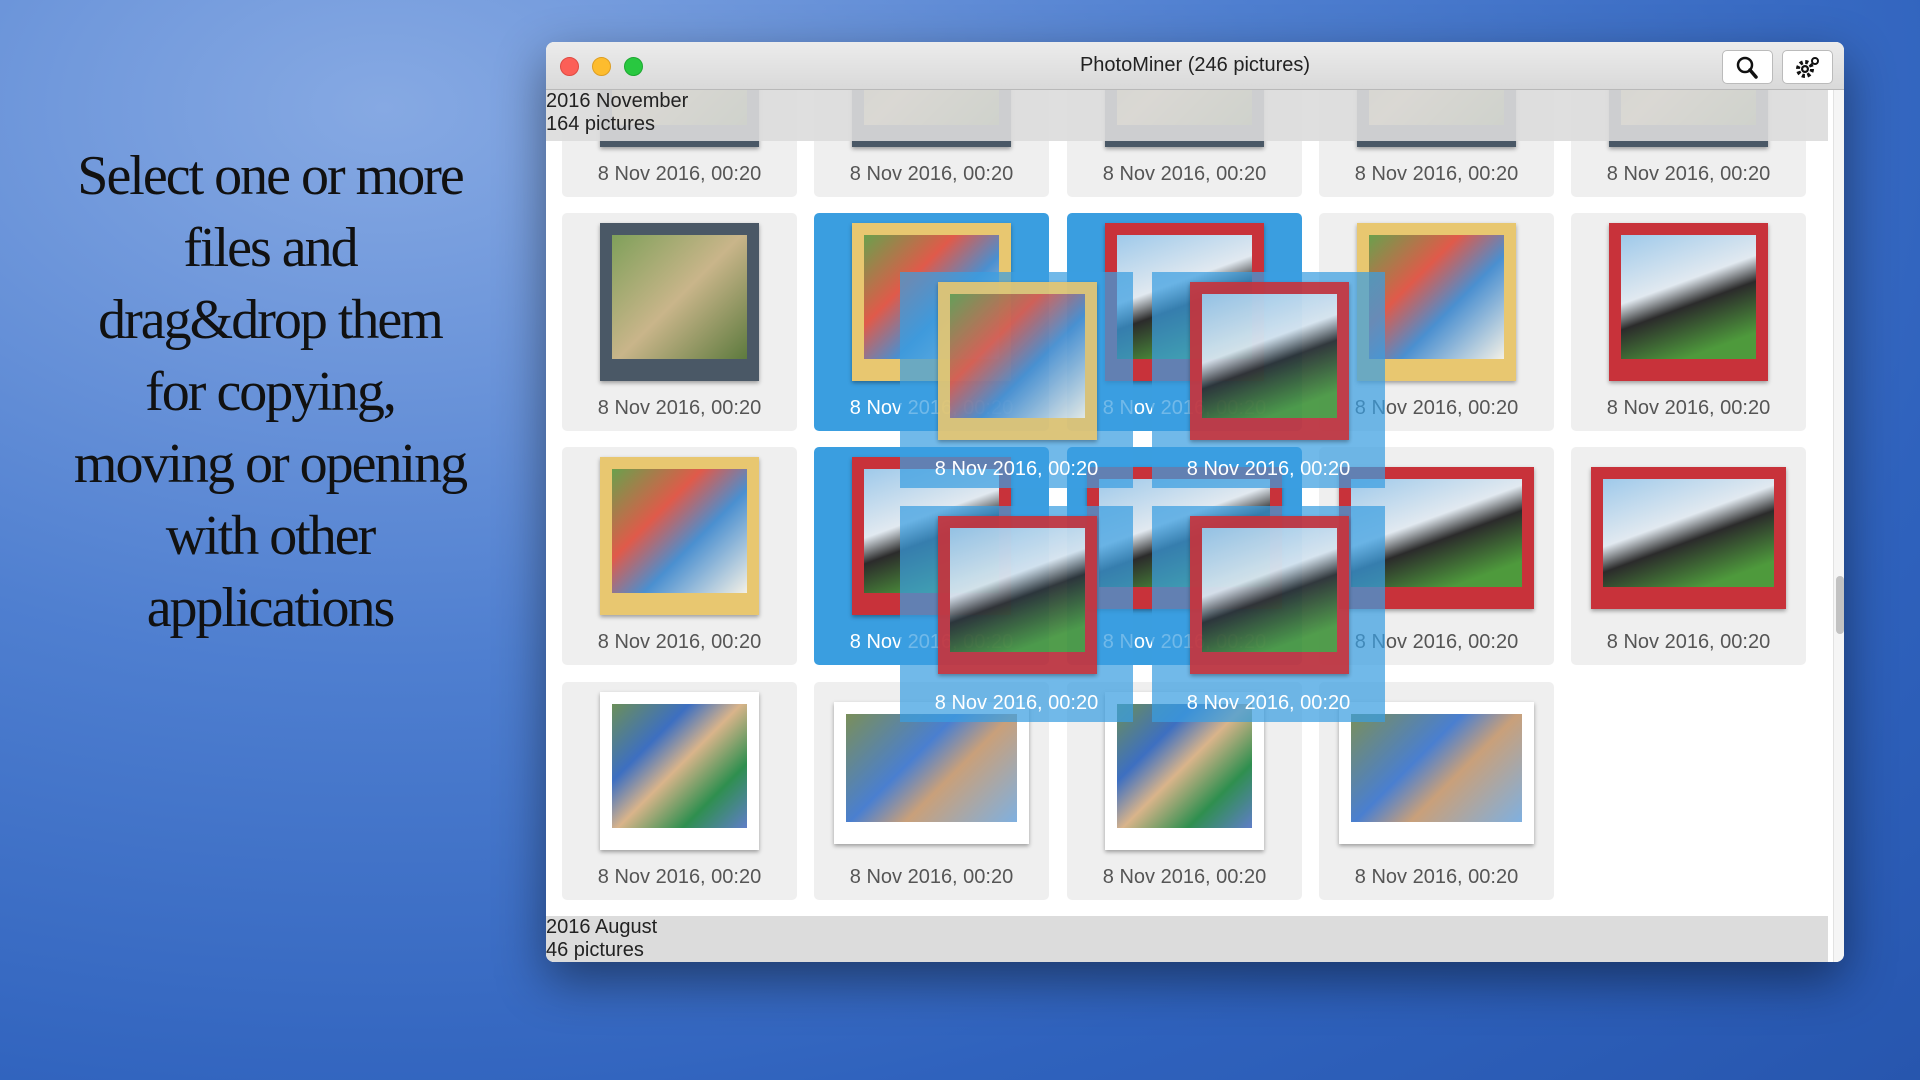  What do you see at coordinates (1840, 605) in the screenshot?
I see `scroll-thumb` at bounding box center [1840, 605].